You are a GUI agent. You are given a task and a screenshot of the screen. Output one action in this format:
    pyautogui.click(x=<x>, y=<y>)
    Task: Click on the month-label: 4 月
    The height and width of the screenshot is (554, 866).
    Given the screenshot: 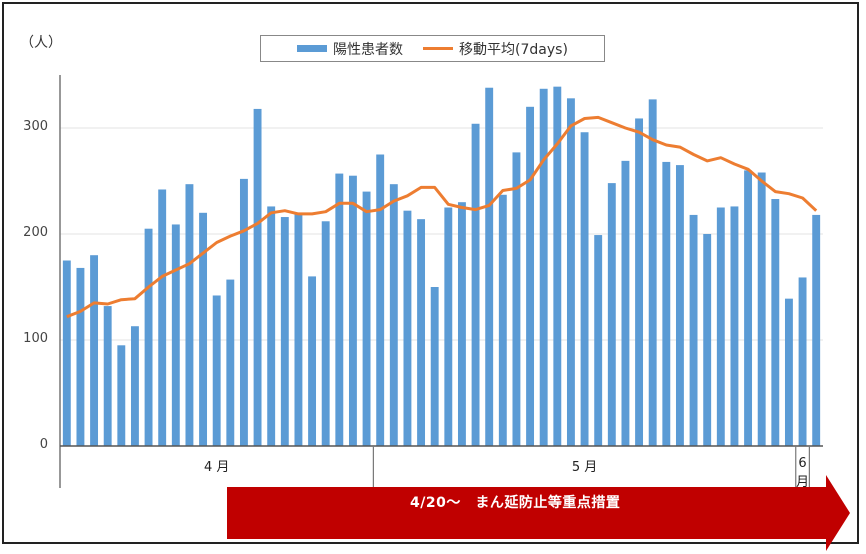 What is the action you would take?
    pyautogui.click(x=216, y=467)
    